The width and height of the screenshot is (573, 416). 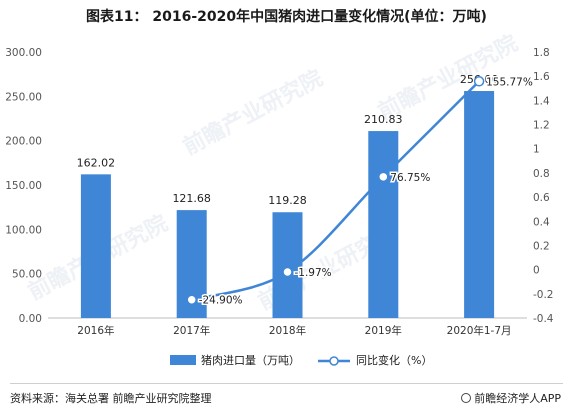 I want to click on left-axis-tick-label: 100.00, so click(x=23, y=230).